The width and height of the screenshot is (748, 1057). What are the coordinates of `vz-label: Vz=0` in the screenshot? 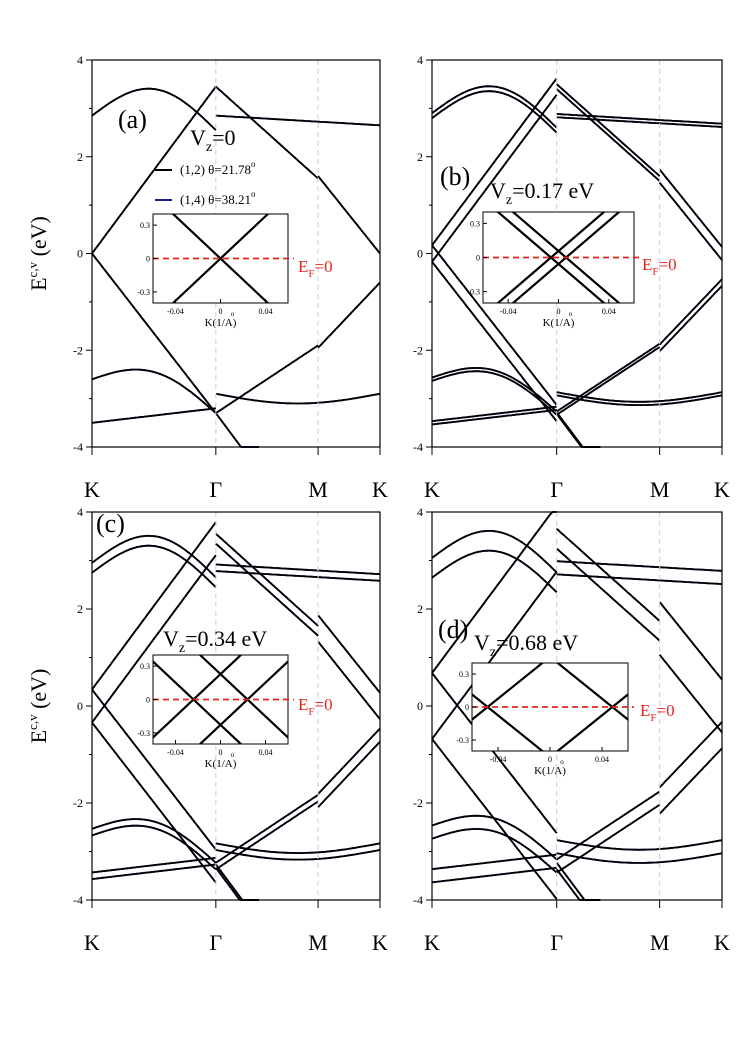 It's located at (213, 140).